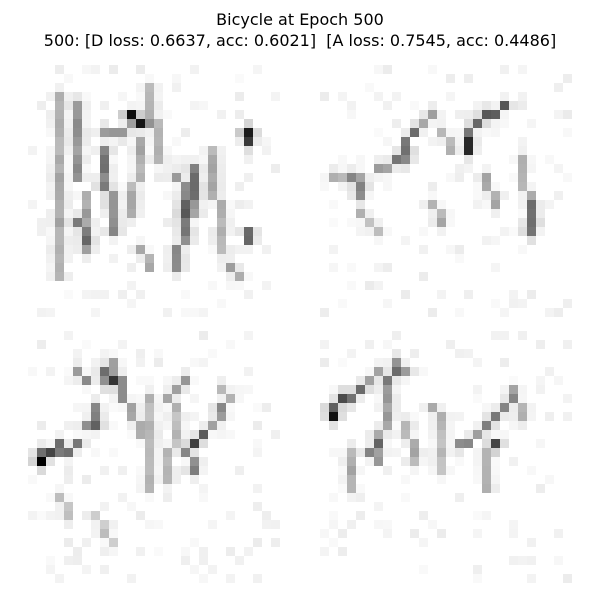 The width and height of the screenshot is (600, 600). I want to click on figure-title: Bicycle at Epoch 500, so click(300, 19).